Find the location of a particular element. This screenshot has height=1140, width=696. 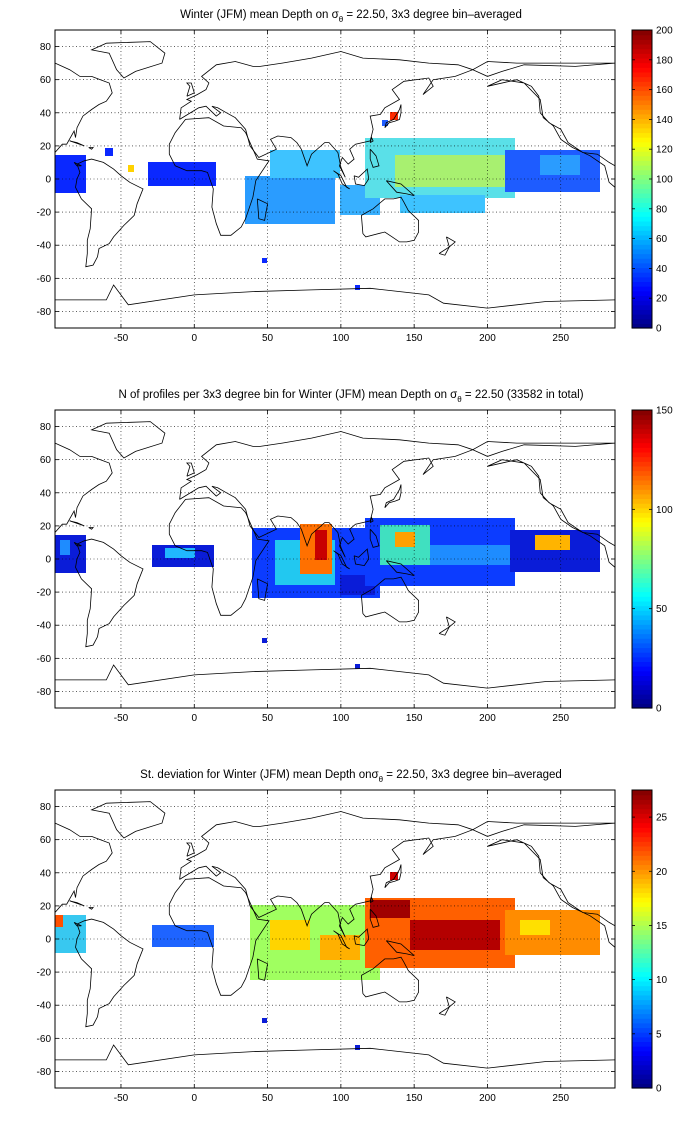

colorbar-tick-label: 50 is located at coordinates (662, 609).